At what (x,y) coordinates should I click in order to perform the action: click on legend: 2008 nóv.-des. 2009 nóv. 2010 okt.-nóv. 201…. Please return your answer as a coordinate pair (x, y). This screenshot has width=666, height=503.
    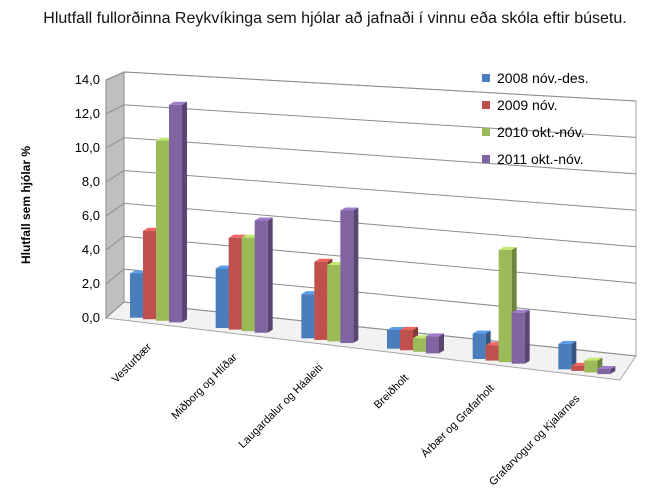
    Looking at the image, I should click on (557, 118).